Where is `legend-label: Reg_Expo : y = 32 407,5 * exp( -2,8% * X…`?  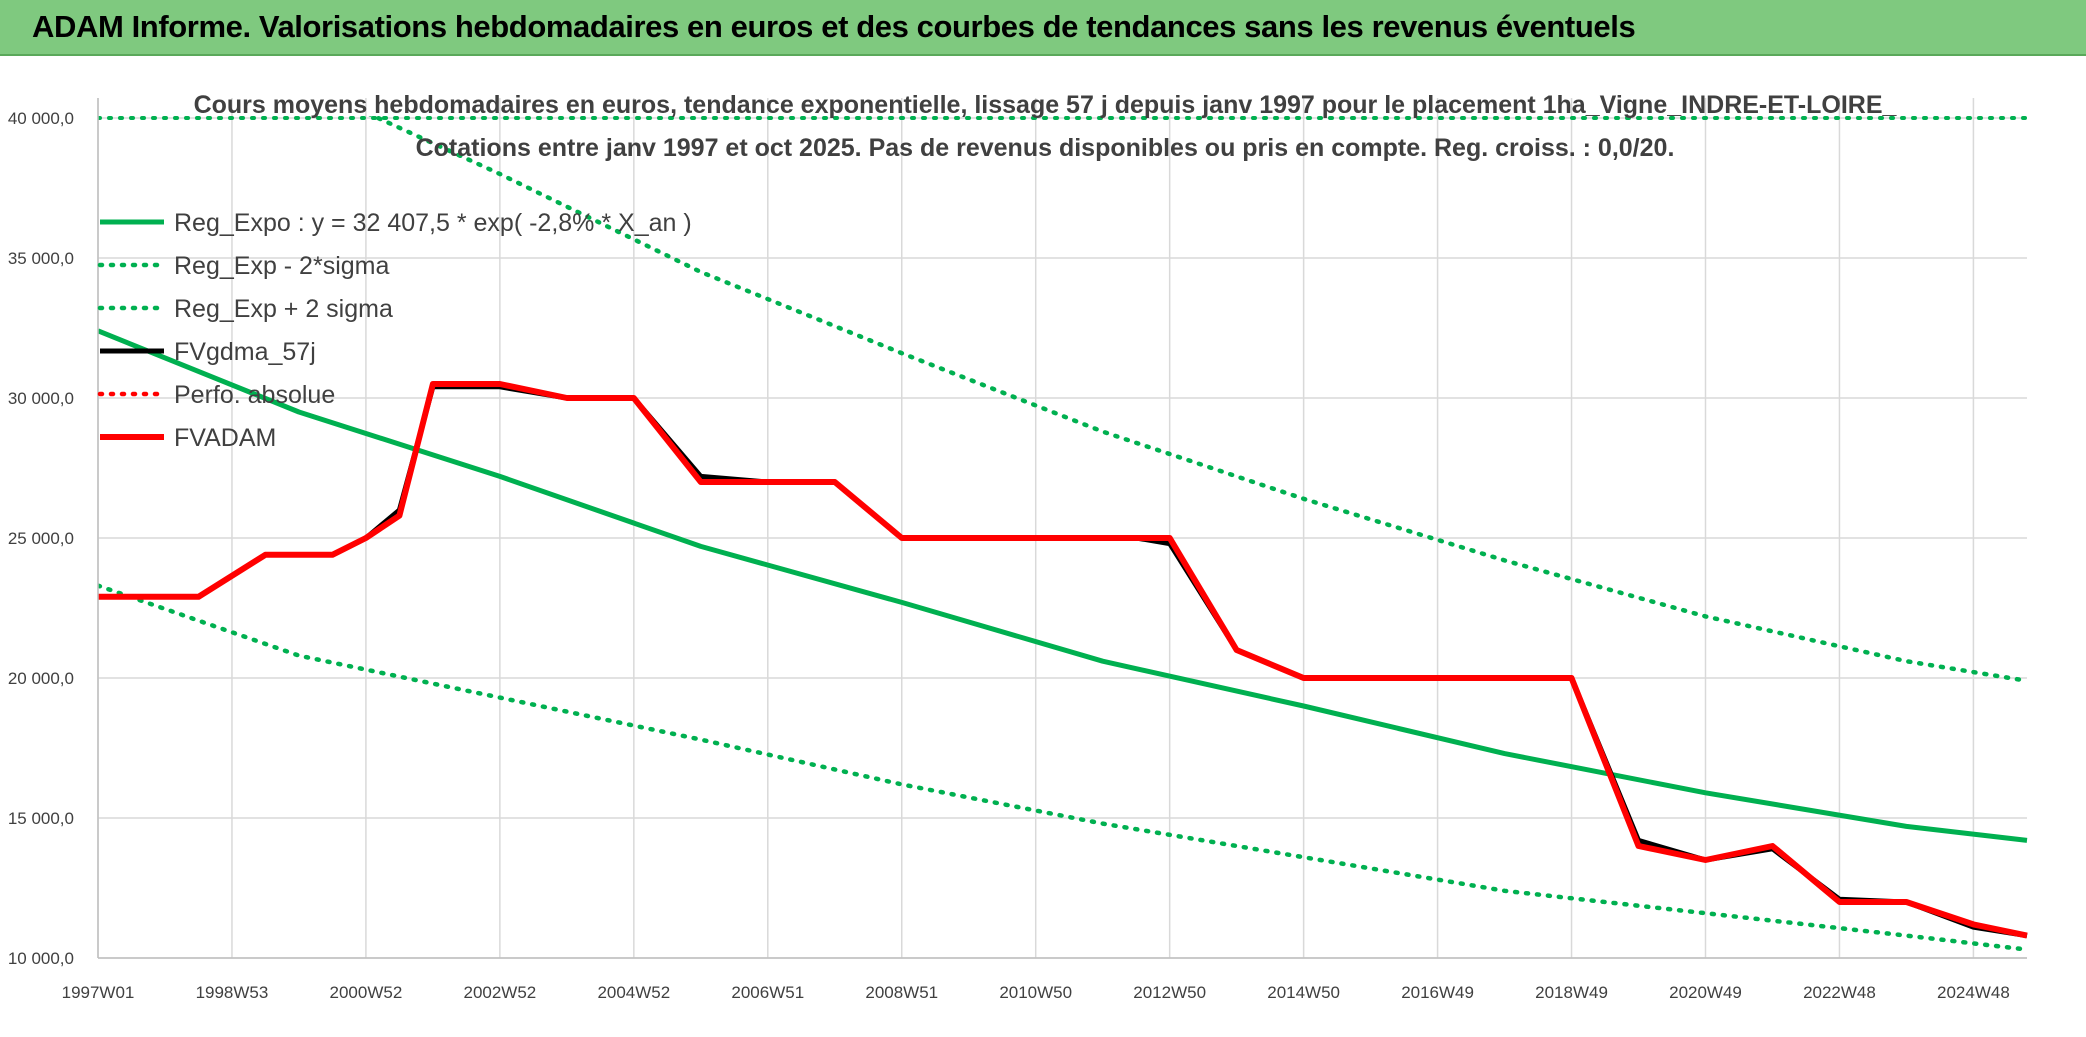
legend-label: Reg_Expo : y = 32 407,5 * exp( -2,8% * X… is located at coordinates (433, 223).